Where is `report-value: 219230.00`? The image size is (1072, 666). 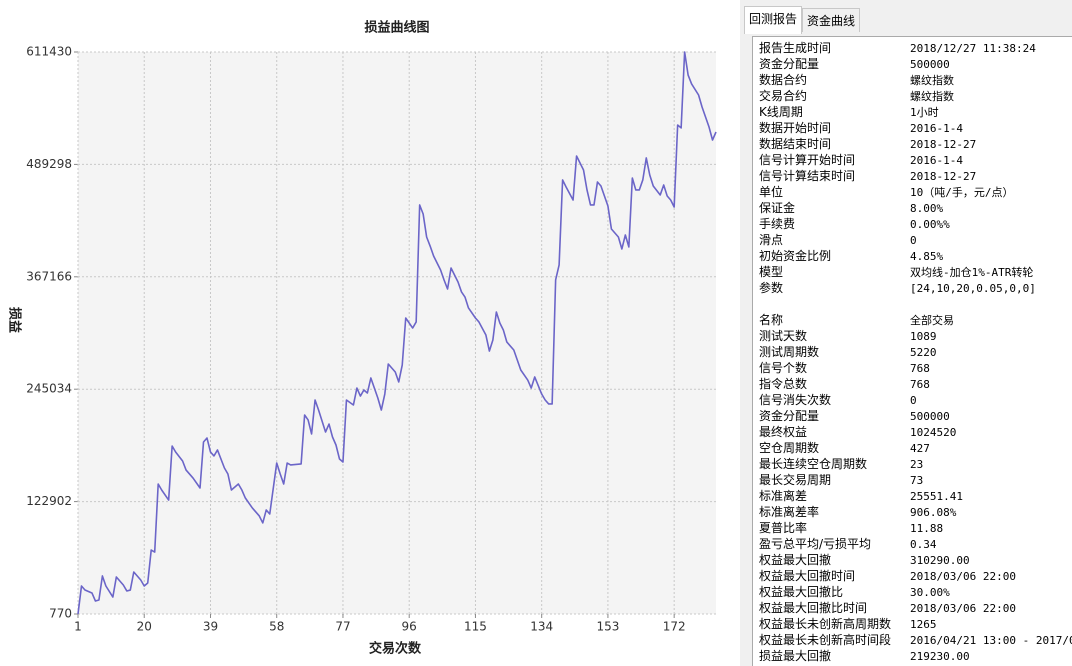 report-value: 219230.00 is located at coordinates (940, 656).